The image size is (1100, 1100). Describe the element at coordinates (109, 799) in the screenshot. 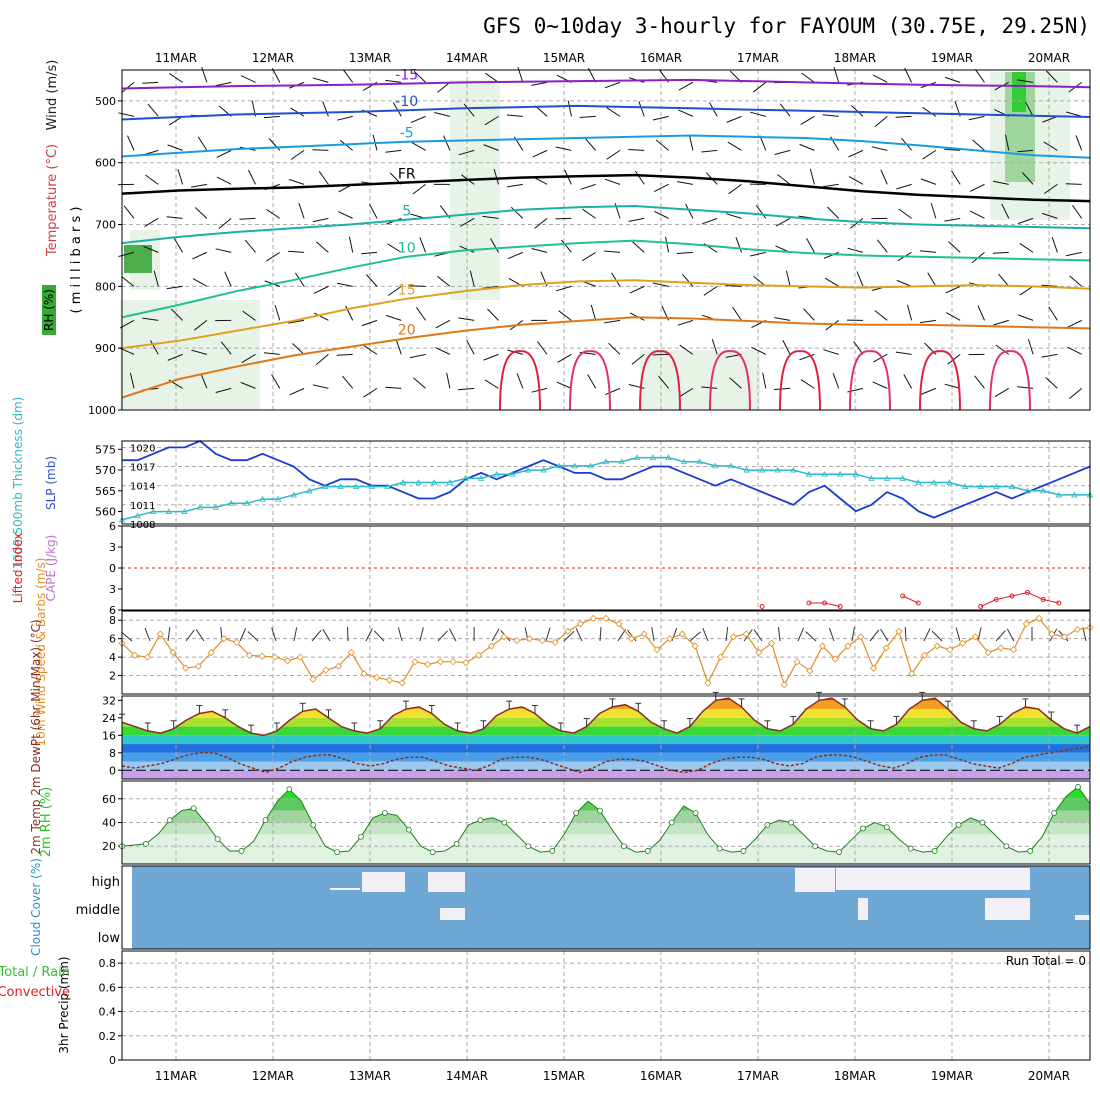

I see `rh-tick-label: 60` at that location.